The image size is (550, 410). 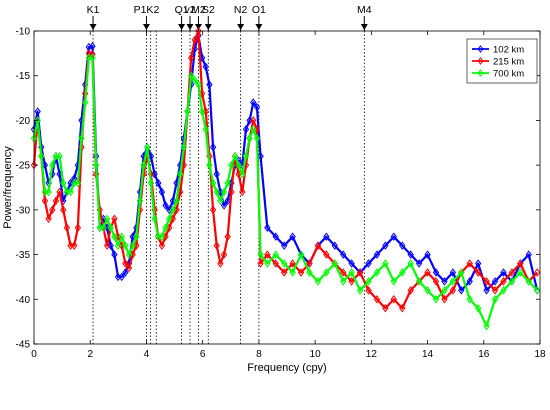 I want to click on diamond-marker-icon, so click(x=480, y=73).